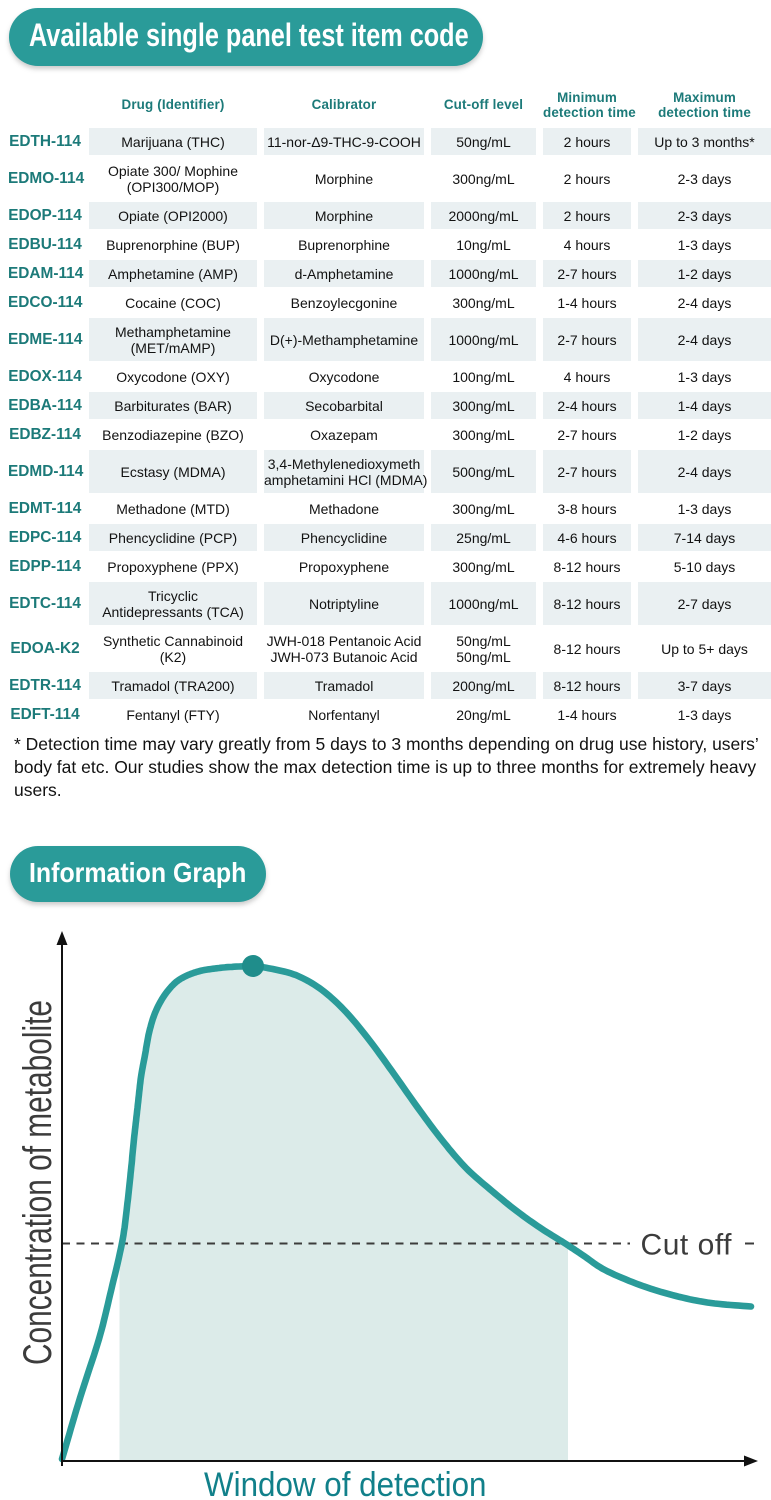  I want to click on svg-text: Concentration of metabolite, so click(38, 1182).